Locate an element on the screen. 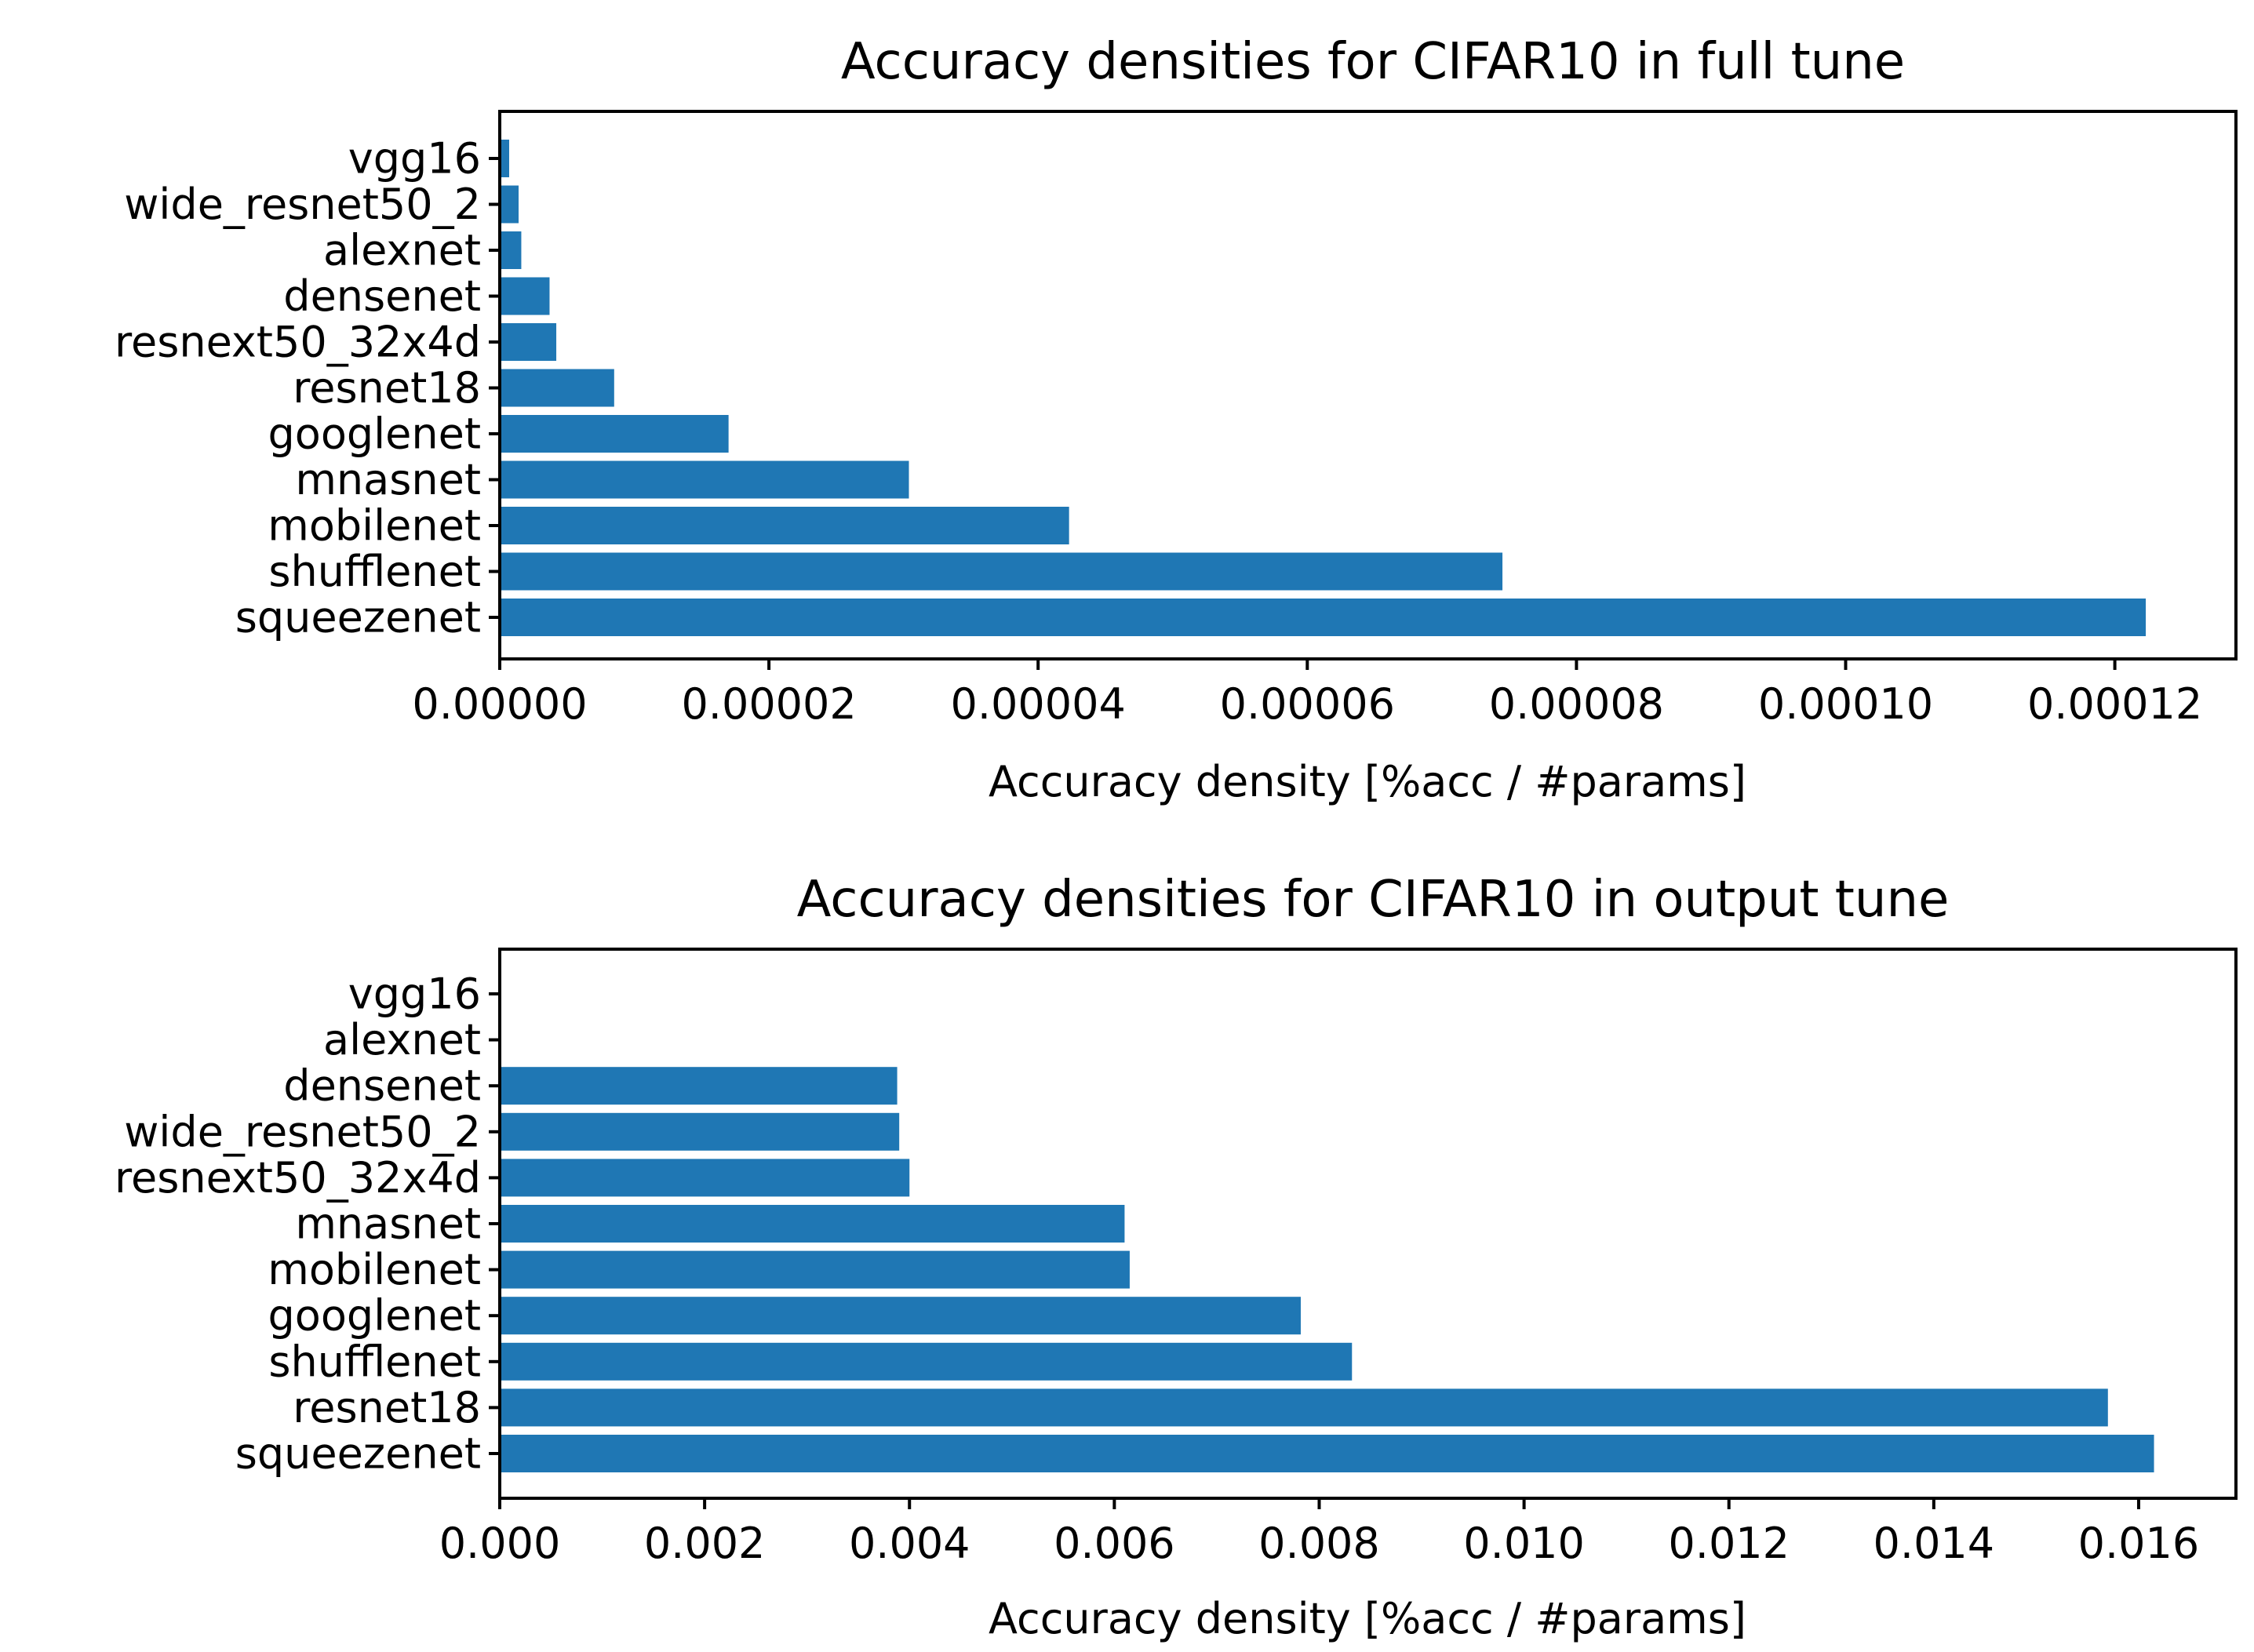 This screenshot has height=1652, width=2254. x-tick-label: 0.012 is located at coordinates (1729, 1544).